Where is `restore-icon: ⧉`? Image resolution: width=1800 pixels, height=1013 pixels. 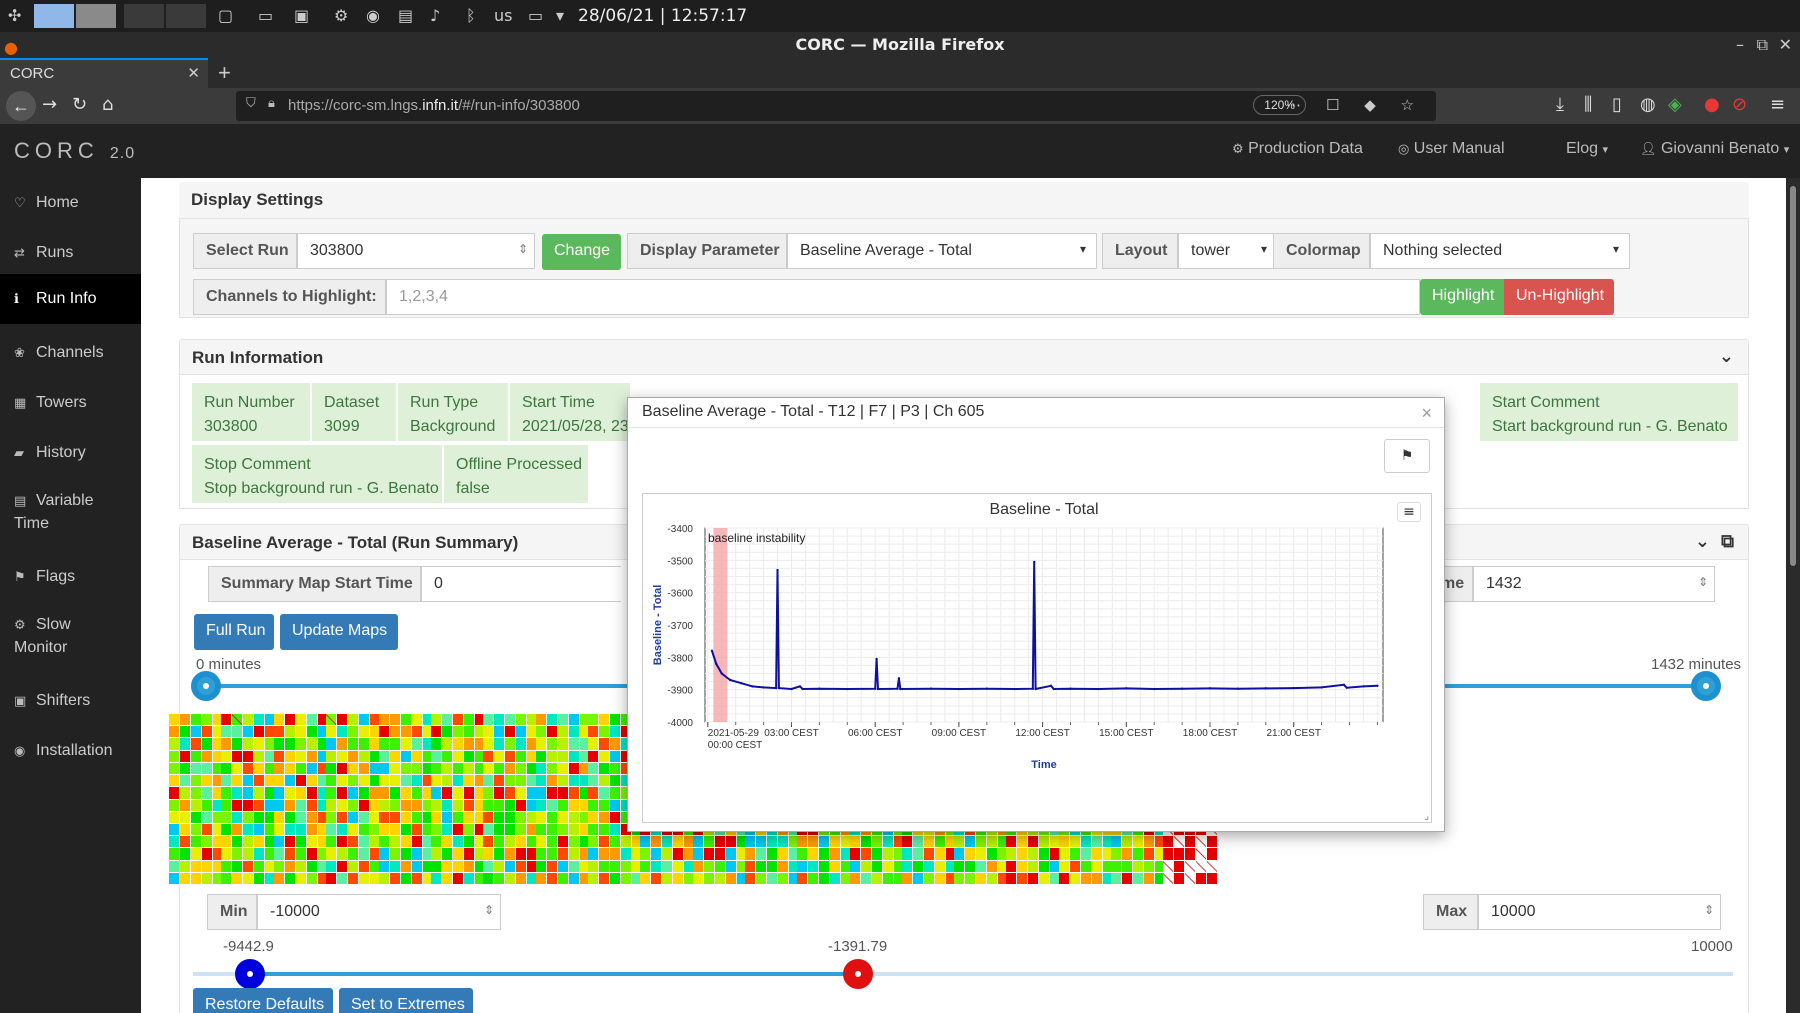 restore-icon: ⧉ is located at coordinates (1762, 44).